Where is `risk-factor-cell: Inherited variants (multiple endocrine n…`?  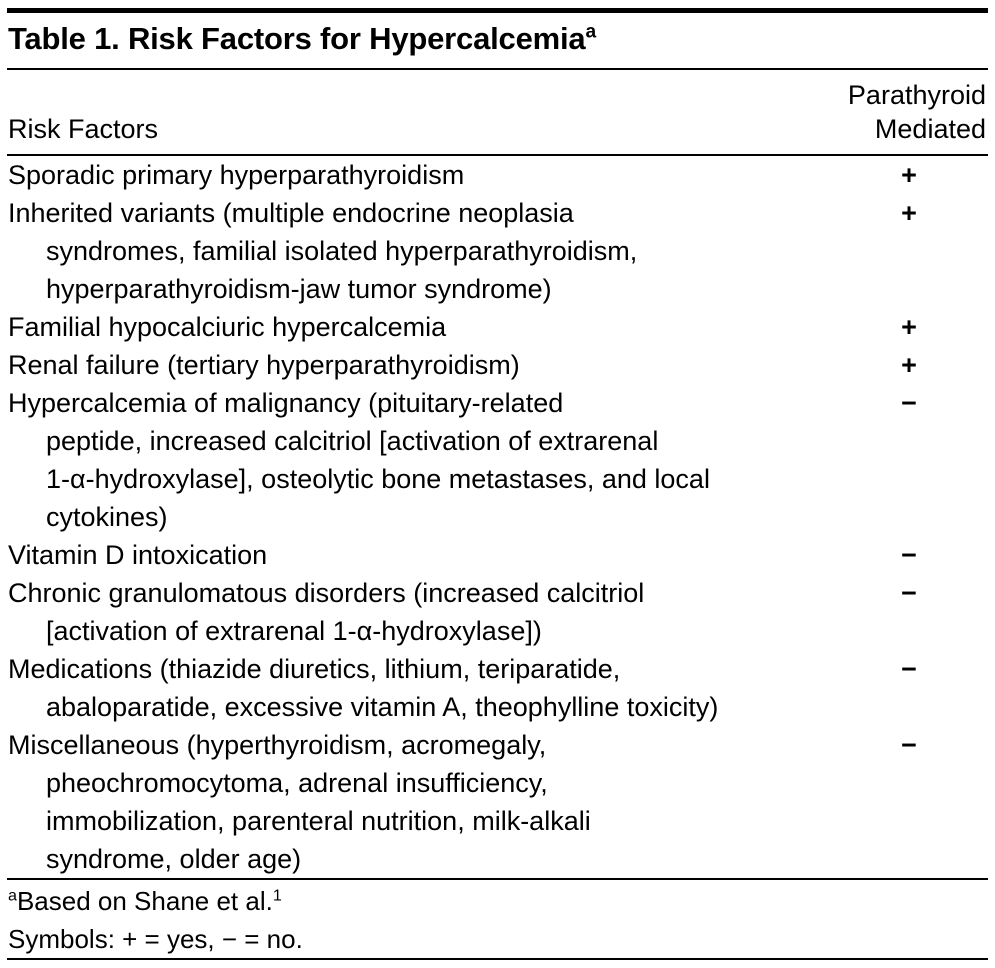 risk-factor-cell: Inherited variants (multiple endocrine n… is located at coordinates (418, 251).